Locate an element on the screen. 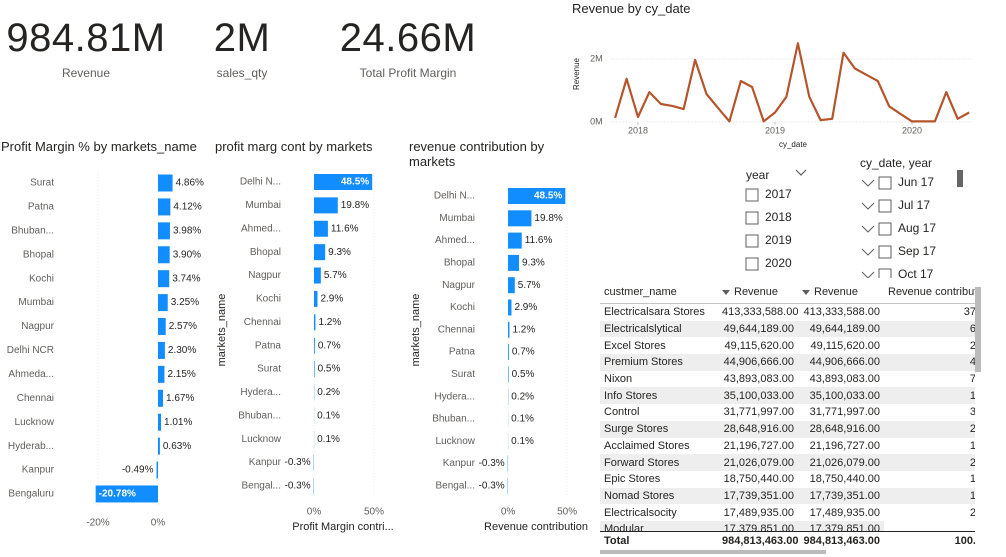  table-cell: Surge Stores is located at coordinates (659, 429).